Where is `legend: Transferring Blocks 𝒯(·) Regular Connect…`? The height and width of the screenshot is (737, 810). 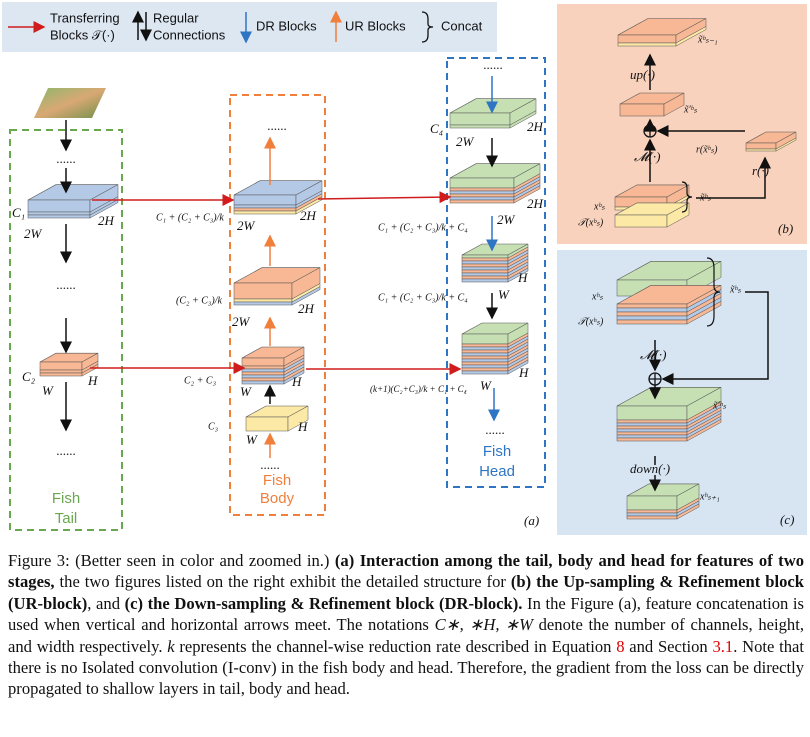 legend: Transferring Blocks 𝒯(·) Regular Connect… is located at coordinates (245, 27).